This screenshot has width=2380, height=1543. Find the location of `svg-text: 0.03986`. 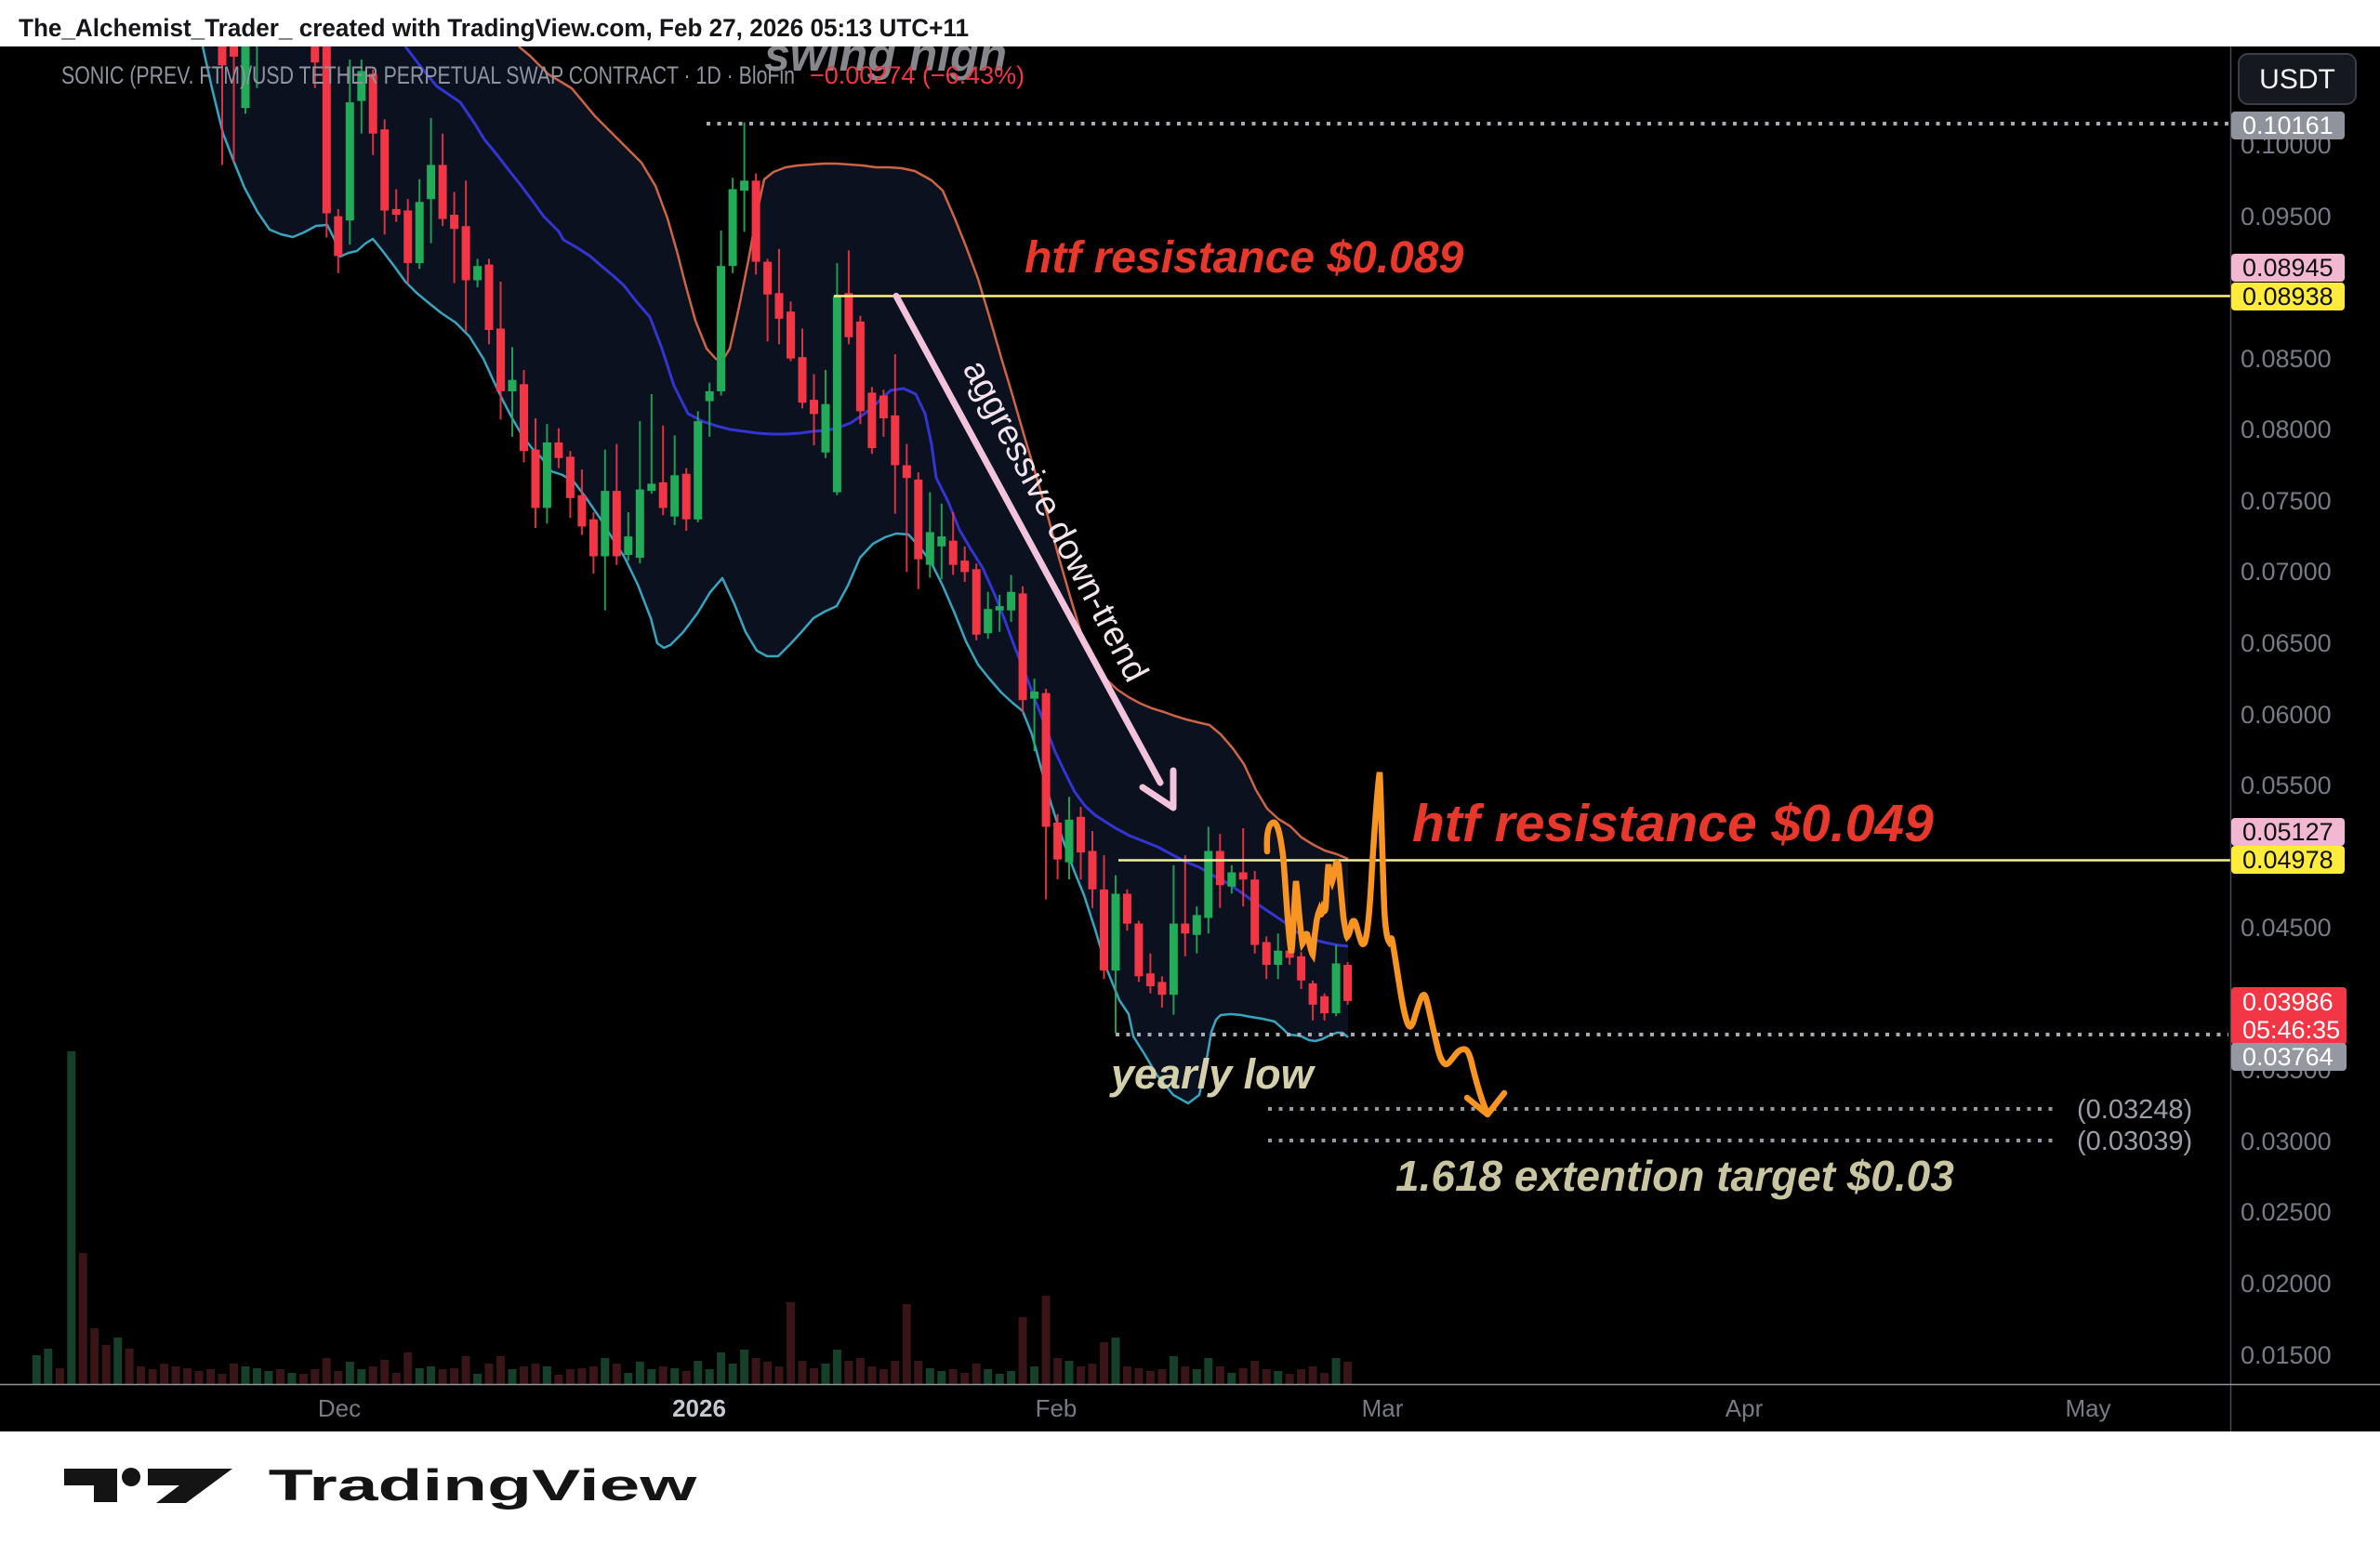

svg-text: 0.03986 is located at coordinates (2288, 1002).